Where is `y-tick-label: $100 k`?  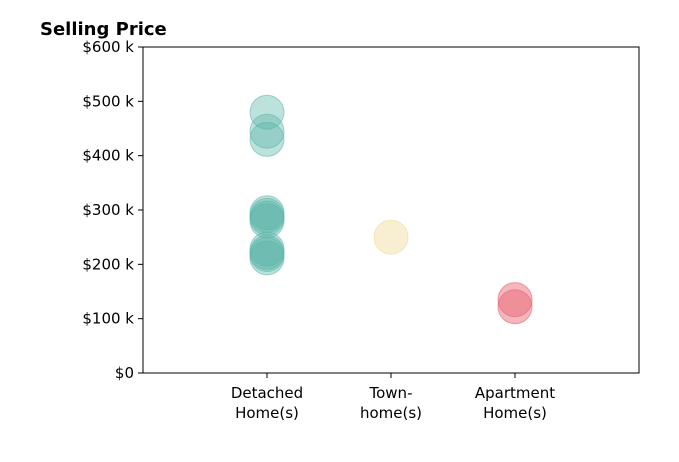
y-tick-label: $100 k is located at coordinates (108, 319).